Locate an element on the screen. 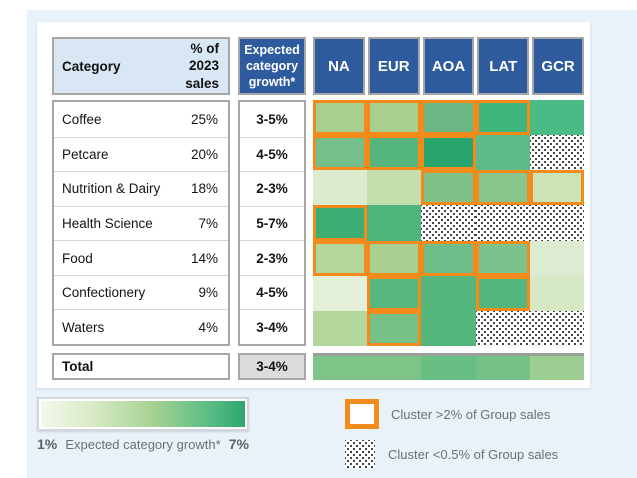 This screenshot has height=478, width=637. gradient-labels: 1% Expected category growth* 7% is located at coordinates (143, 444).